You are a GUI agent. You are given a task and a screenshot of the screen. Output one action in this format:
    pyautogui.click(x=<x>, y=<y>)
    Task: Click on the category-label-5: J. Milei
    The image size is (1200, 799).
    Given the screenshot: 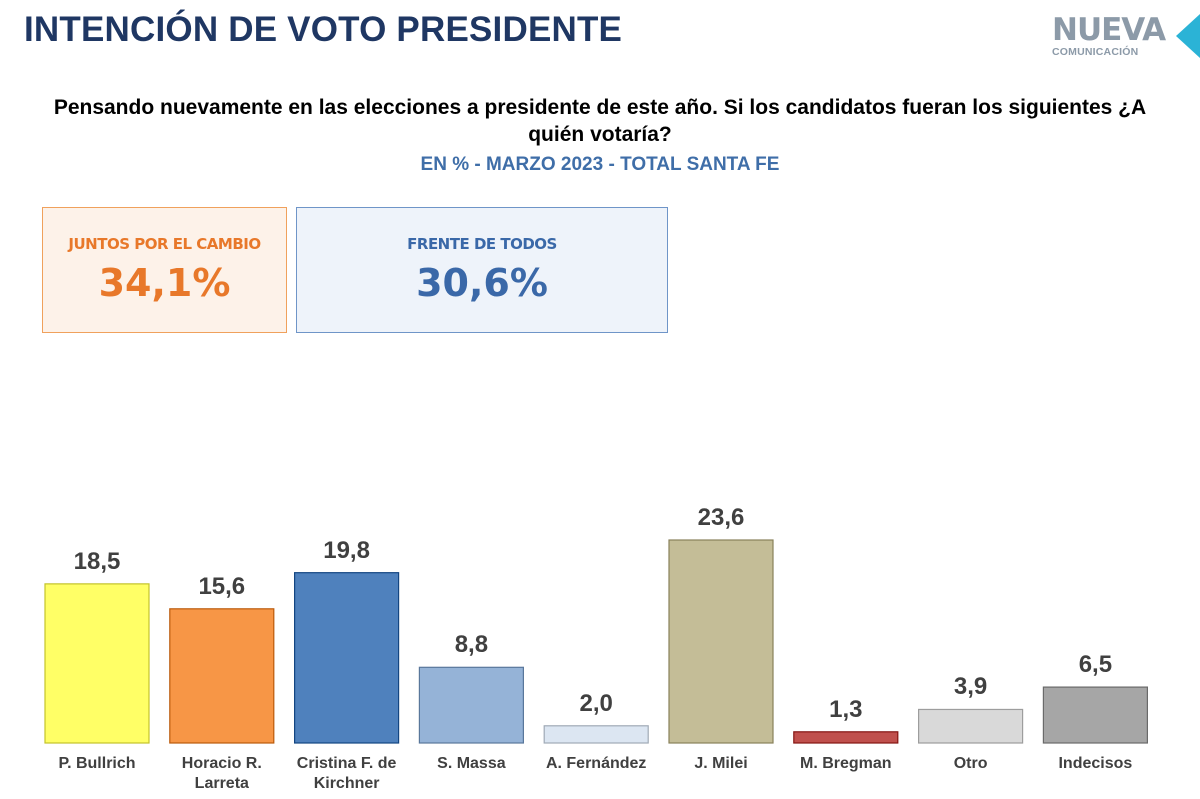 What is the action you would take?
    pyautogui.click(x=721, y=763)
    